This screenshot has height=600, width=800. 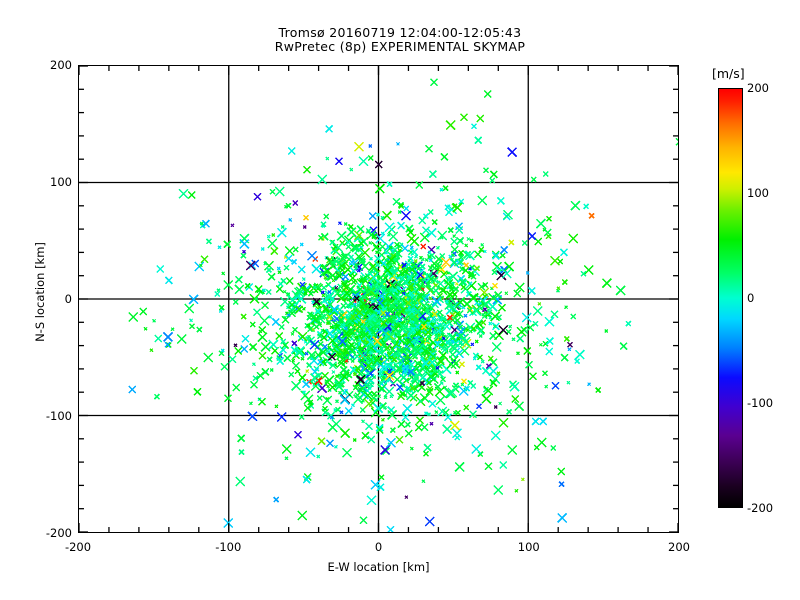 I want to click on colorbar-gradient, so click(x=730, y=298).